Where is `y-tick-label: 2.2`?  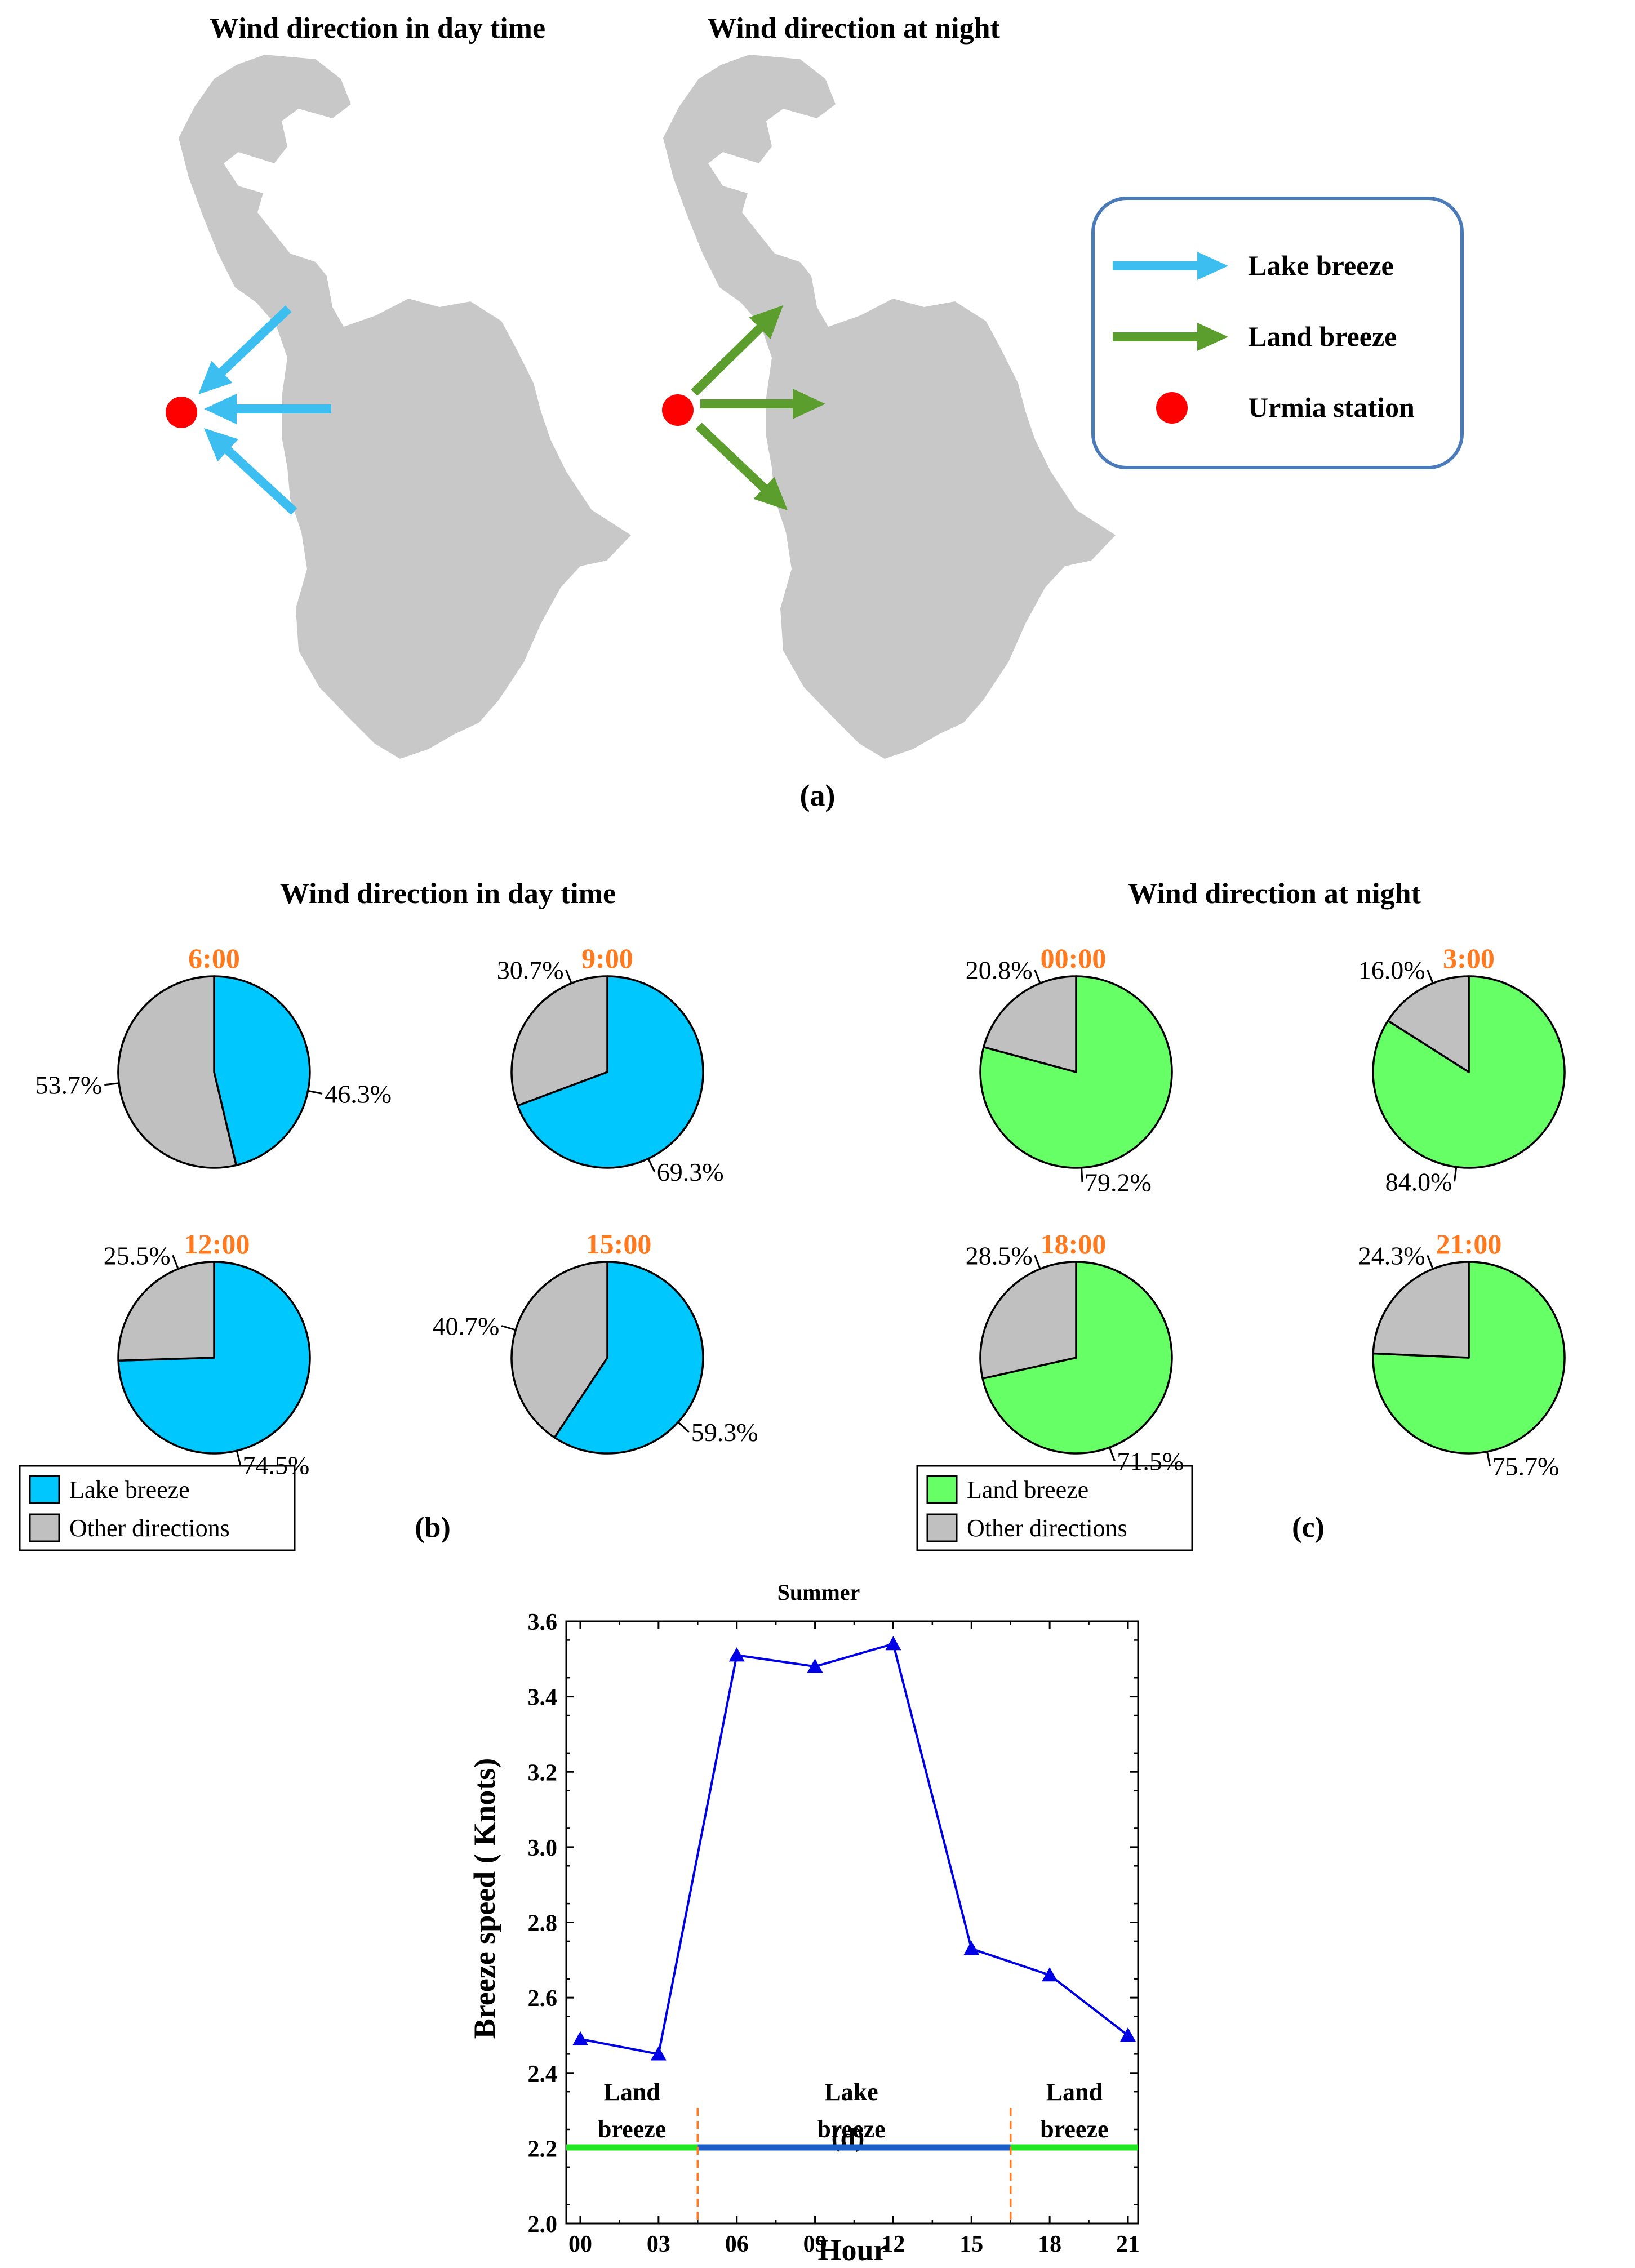
y-tick-label: 2.2 is located at coordinates (543, 2149).